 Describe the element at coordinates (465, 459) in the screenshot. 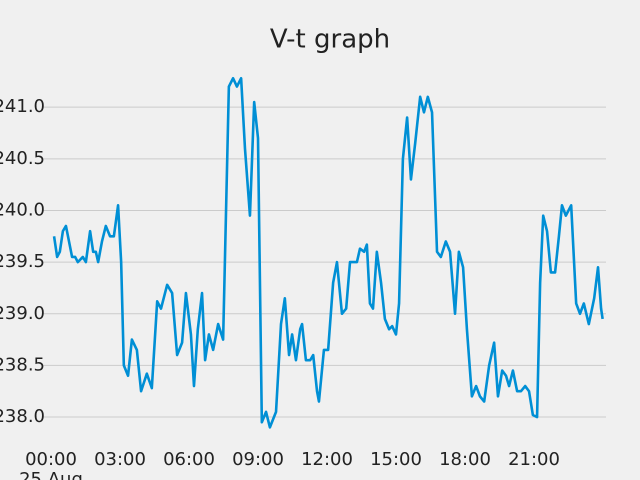

I see `x-tick-label: 18:00` at that location.